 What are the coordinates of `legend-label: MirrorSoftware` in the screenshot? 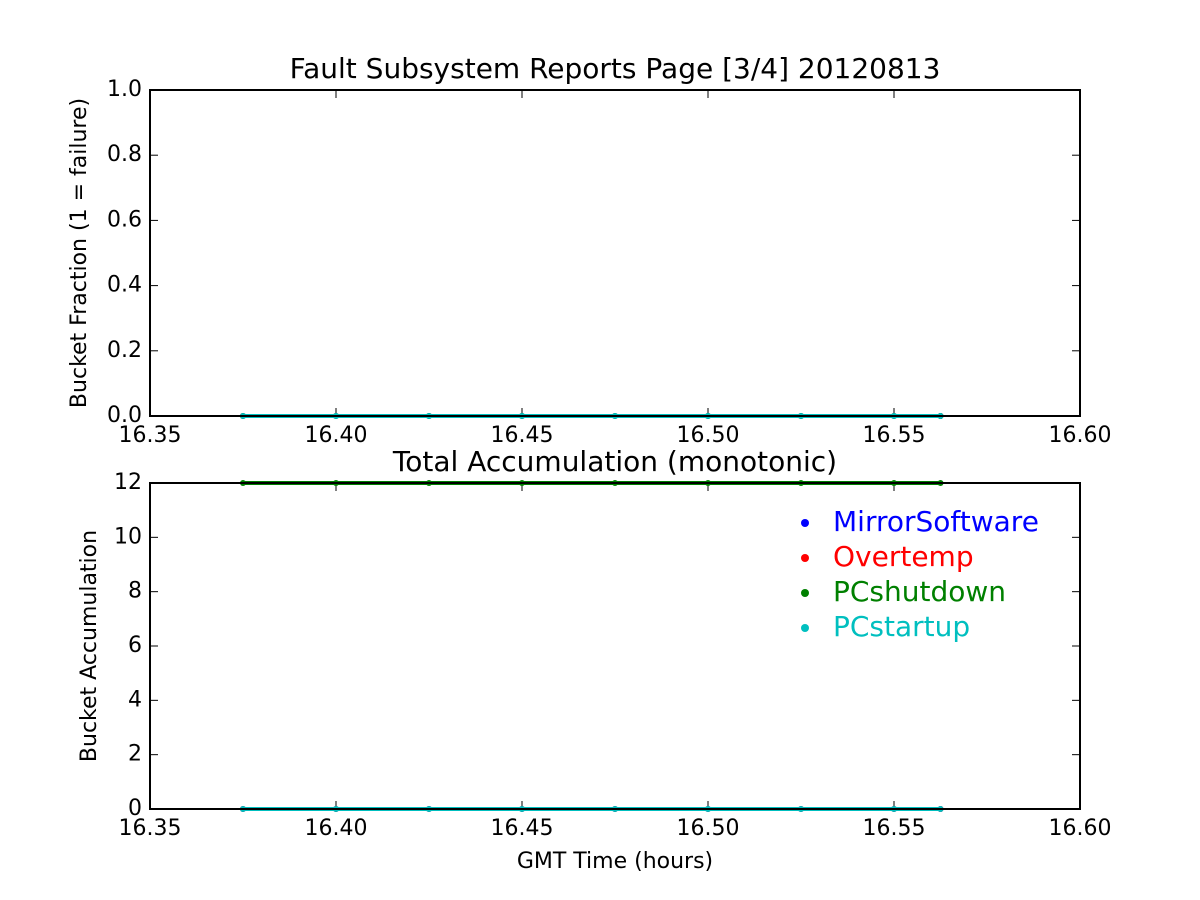 It's located at (936, 521).